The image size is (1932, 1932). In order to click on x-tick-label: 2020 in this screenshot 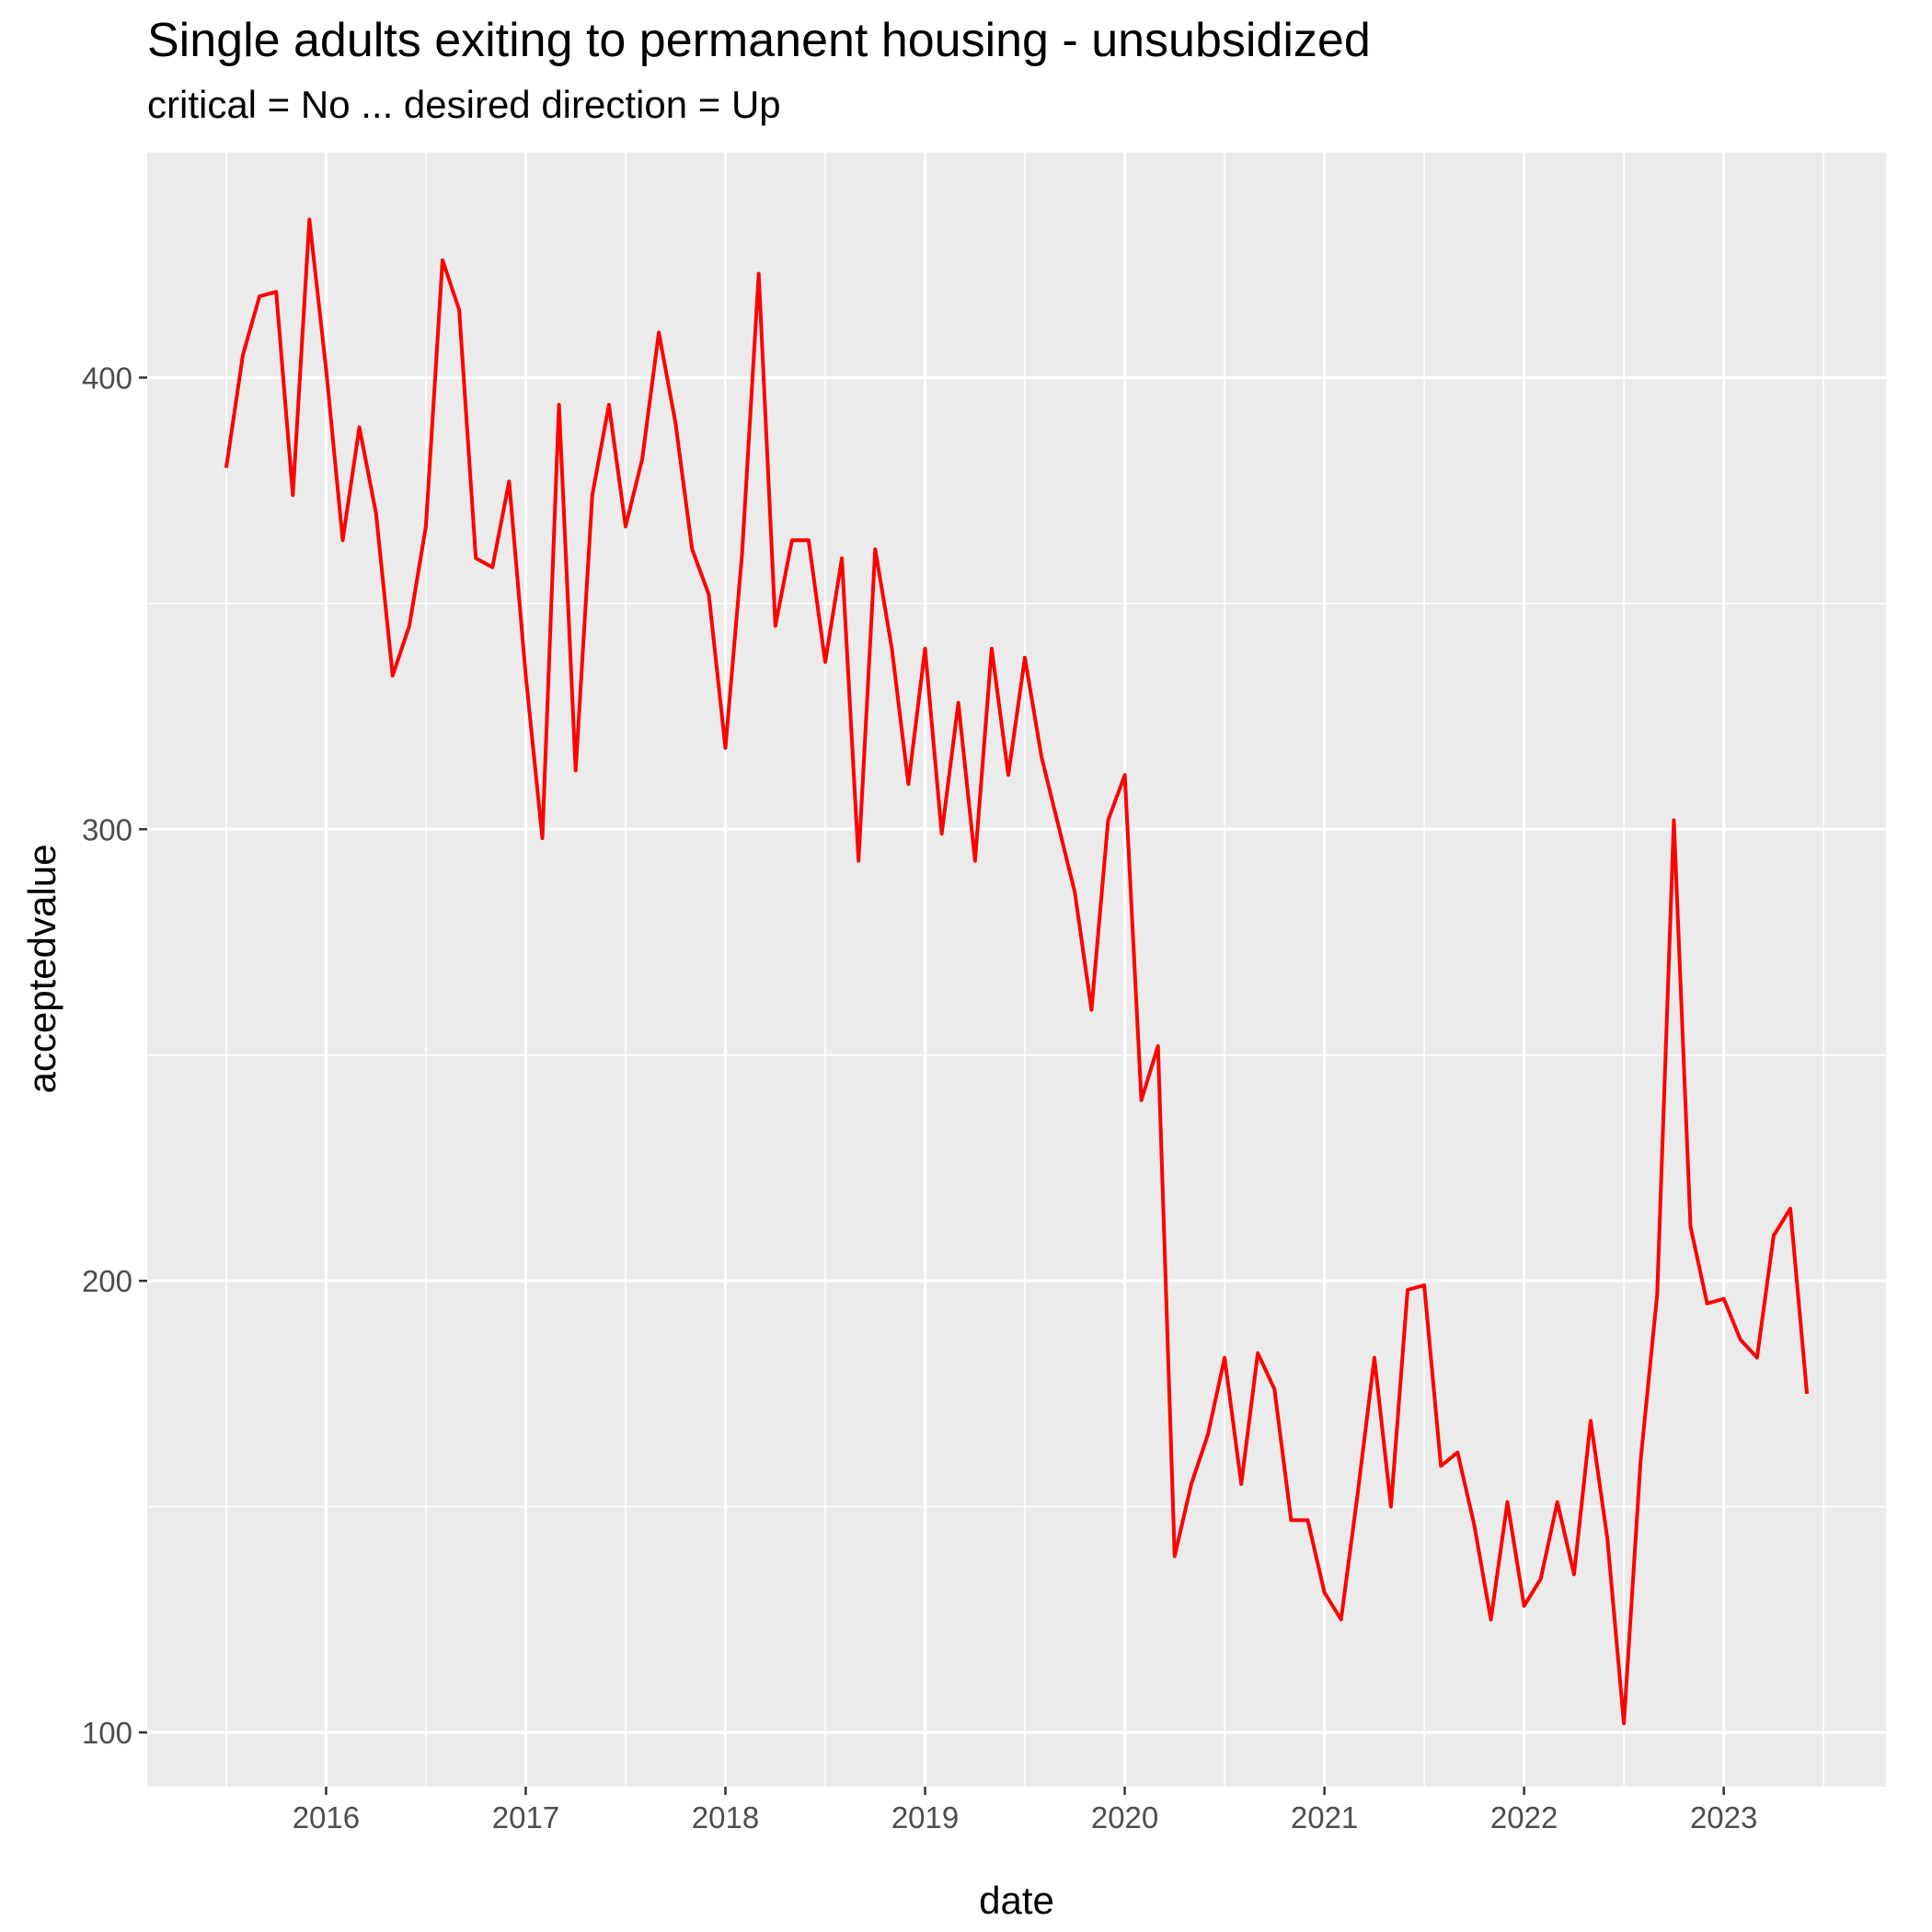, I will do `click(1124, 1817)`.